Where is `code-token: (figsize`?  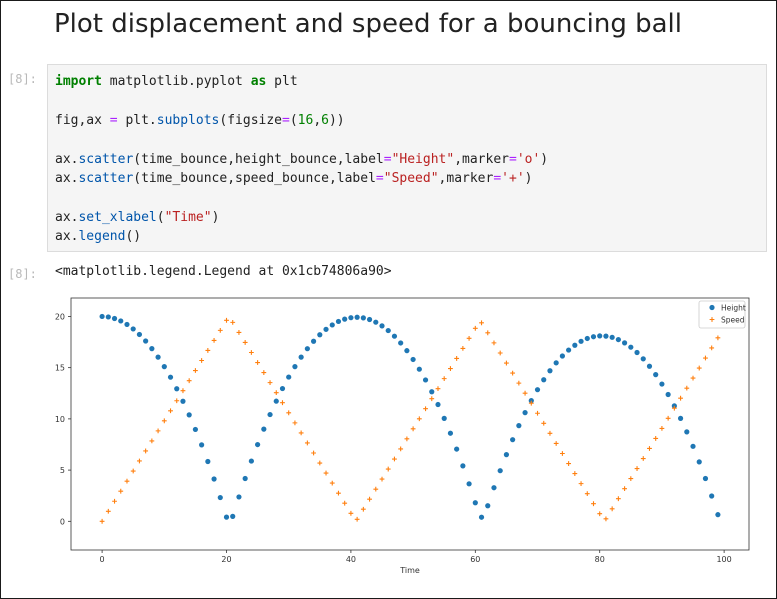 code-token: (figsize is located at coordinates (251, 120).